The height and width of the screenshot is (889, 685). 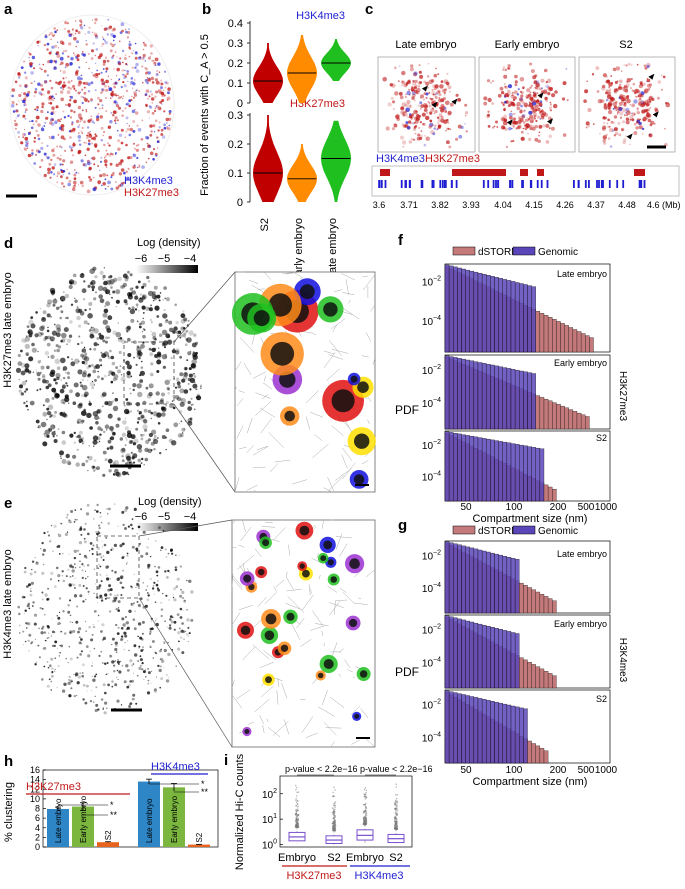 I want to click on dstorm-bar, so click(x=558, y=416).